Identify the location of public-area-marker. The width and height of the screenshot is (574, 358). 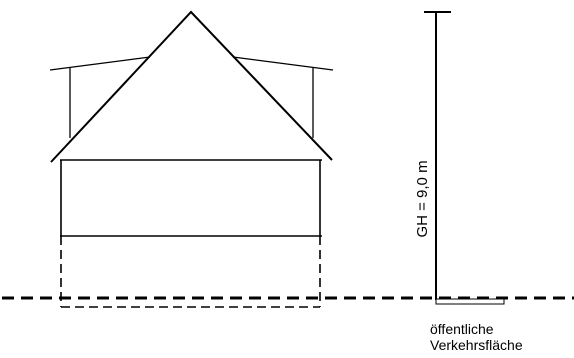
(470, 301).